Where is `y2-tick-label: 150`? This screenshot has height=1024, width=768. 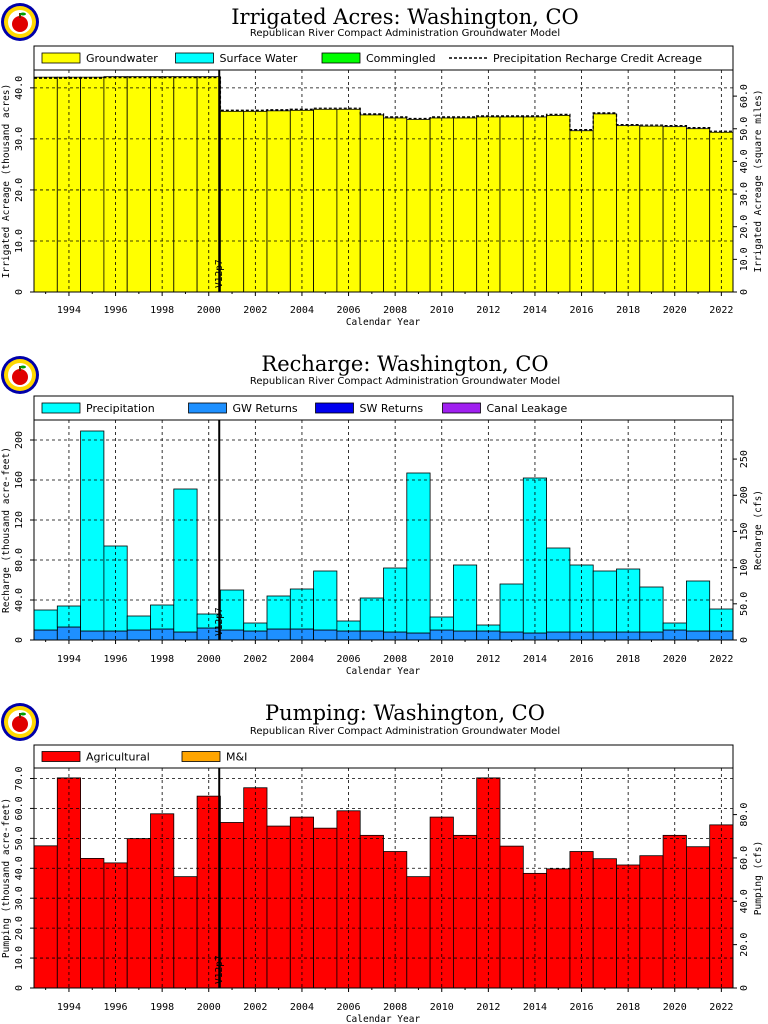
y2-tick-label: 150 is located at coordinates (744, 531).